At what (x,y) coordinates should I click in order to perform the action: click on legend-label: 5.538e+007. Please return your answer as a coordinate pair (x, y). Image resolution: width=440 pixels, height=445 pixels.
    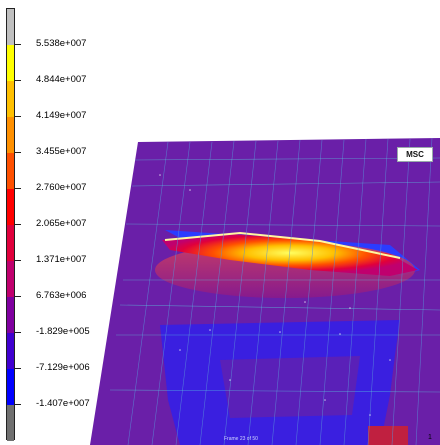
    Looking at the image, I should click on (61, 43).